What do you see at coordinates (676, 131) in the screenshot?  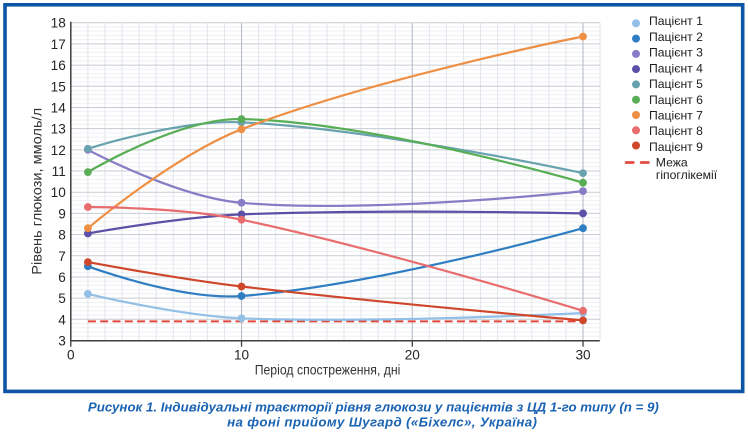 I see `svg-text: Пацієнт 8` at bounding box center [676, 131].